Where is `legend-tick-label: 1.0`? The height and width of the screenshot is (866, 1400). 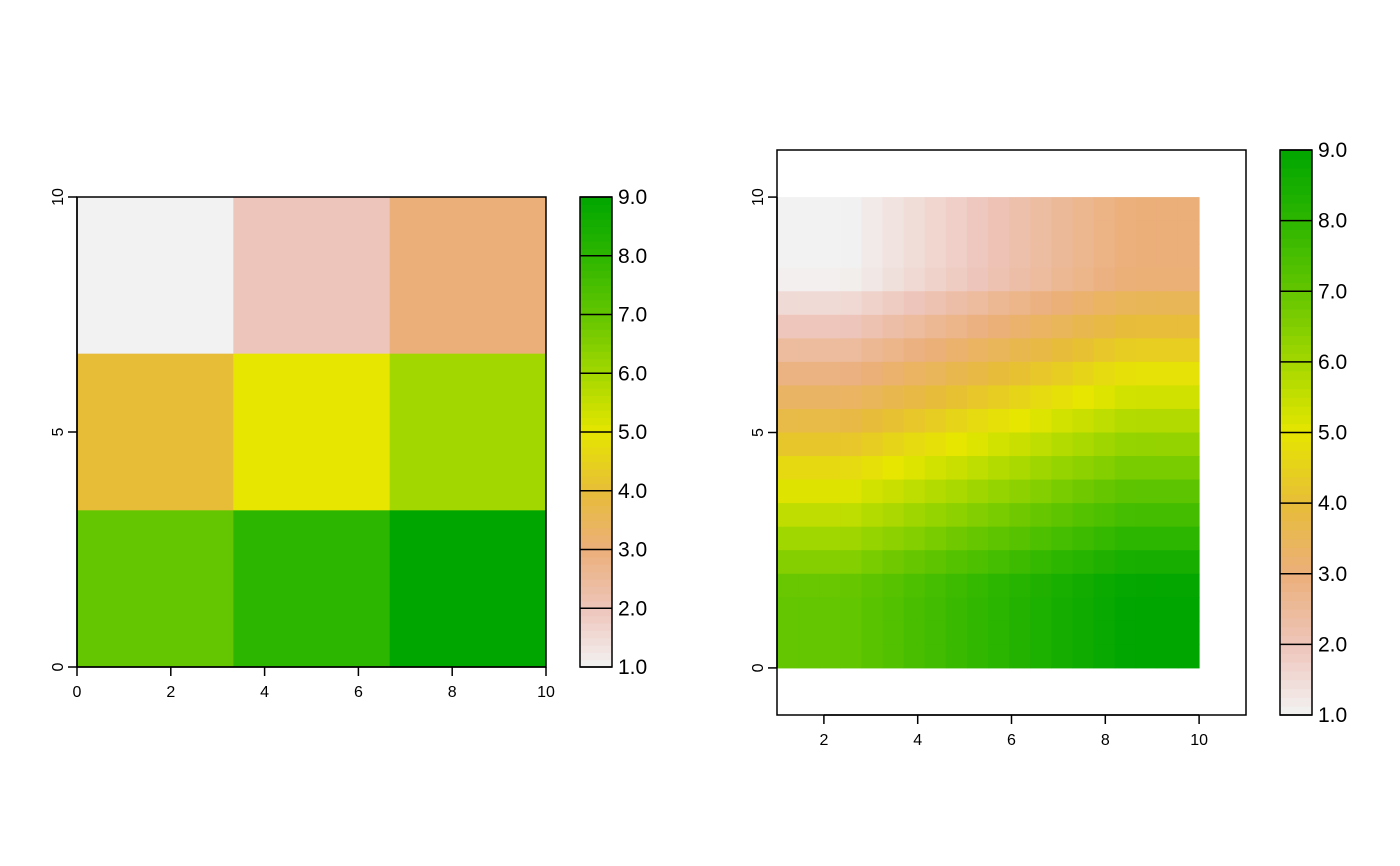
legend-tick-label: 1.0 is located at coordinates (632, 667).